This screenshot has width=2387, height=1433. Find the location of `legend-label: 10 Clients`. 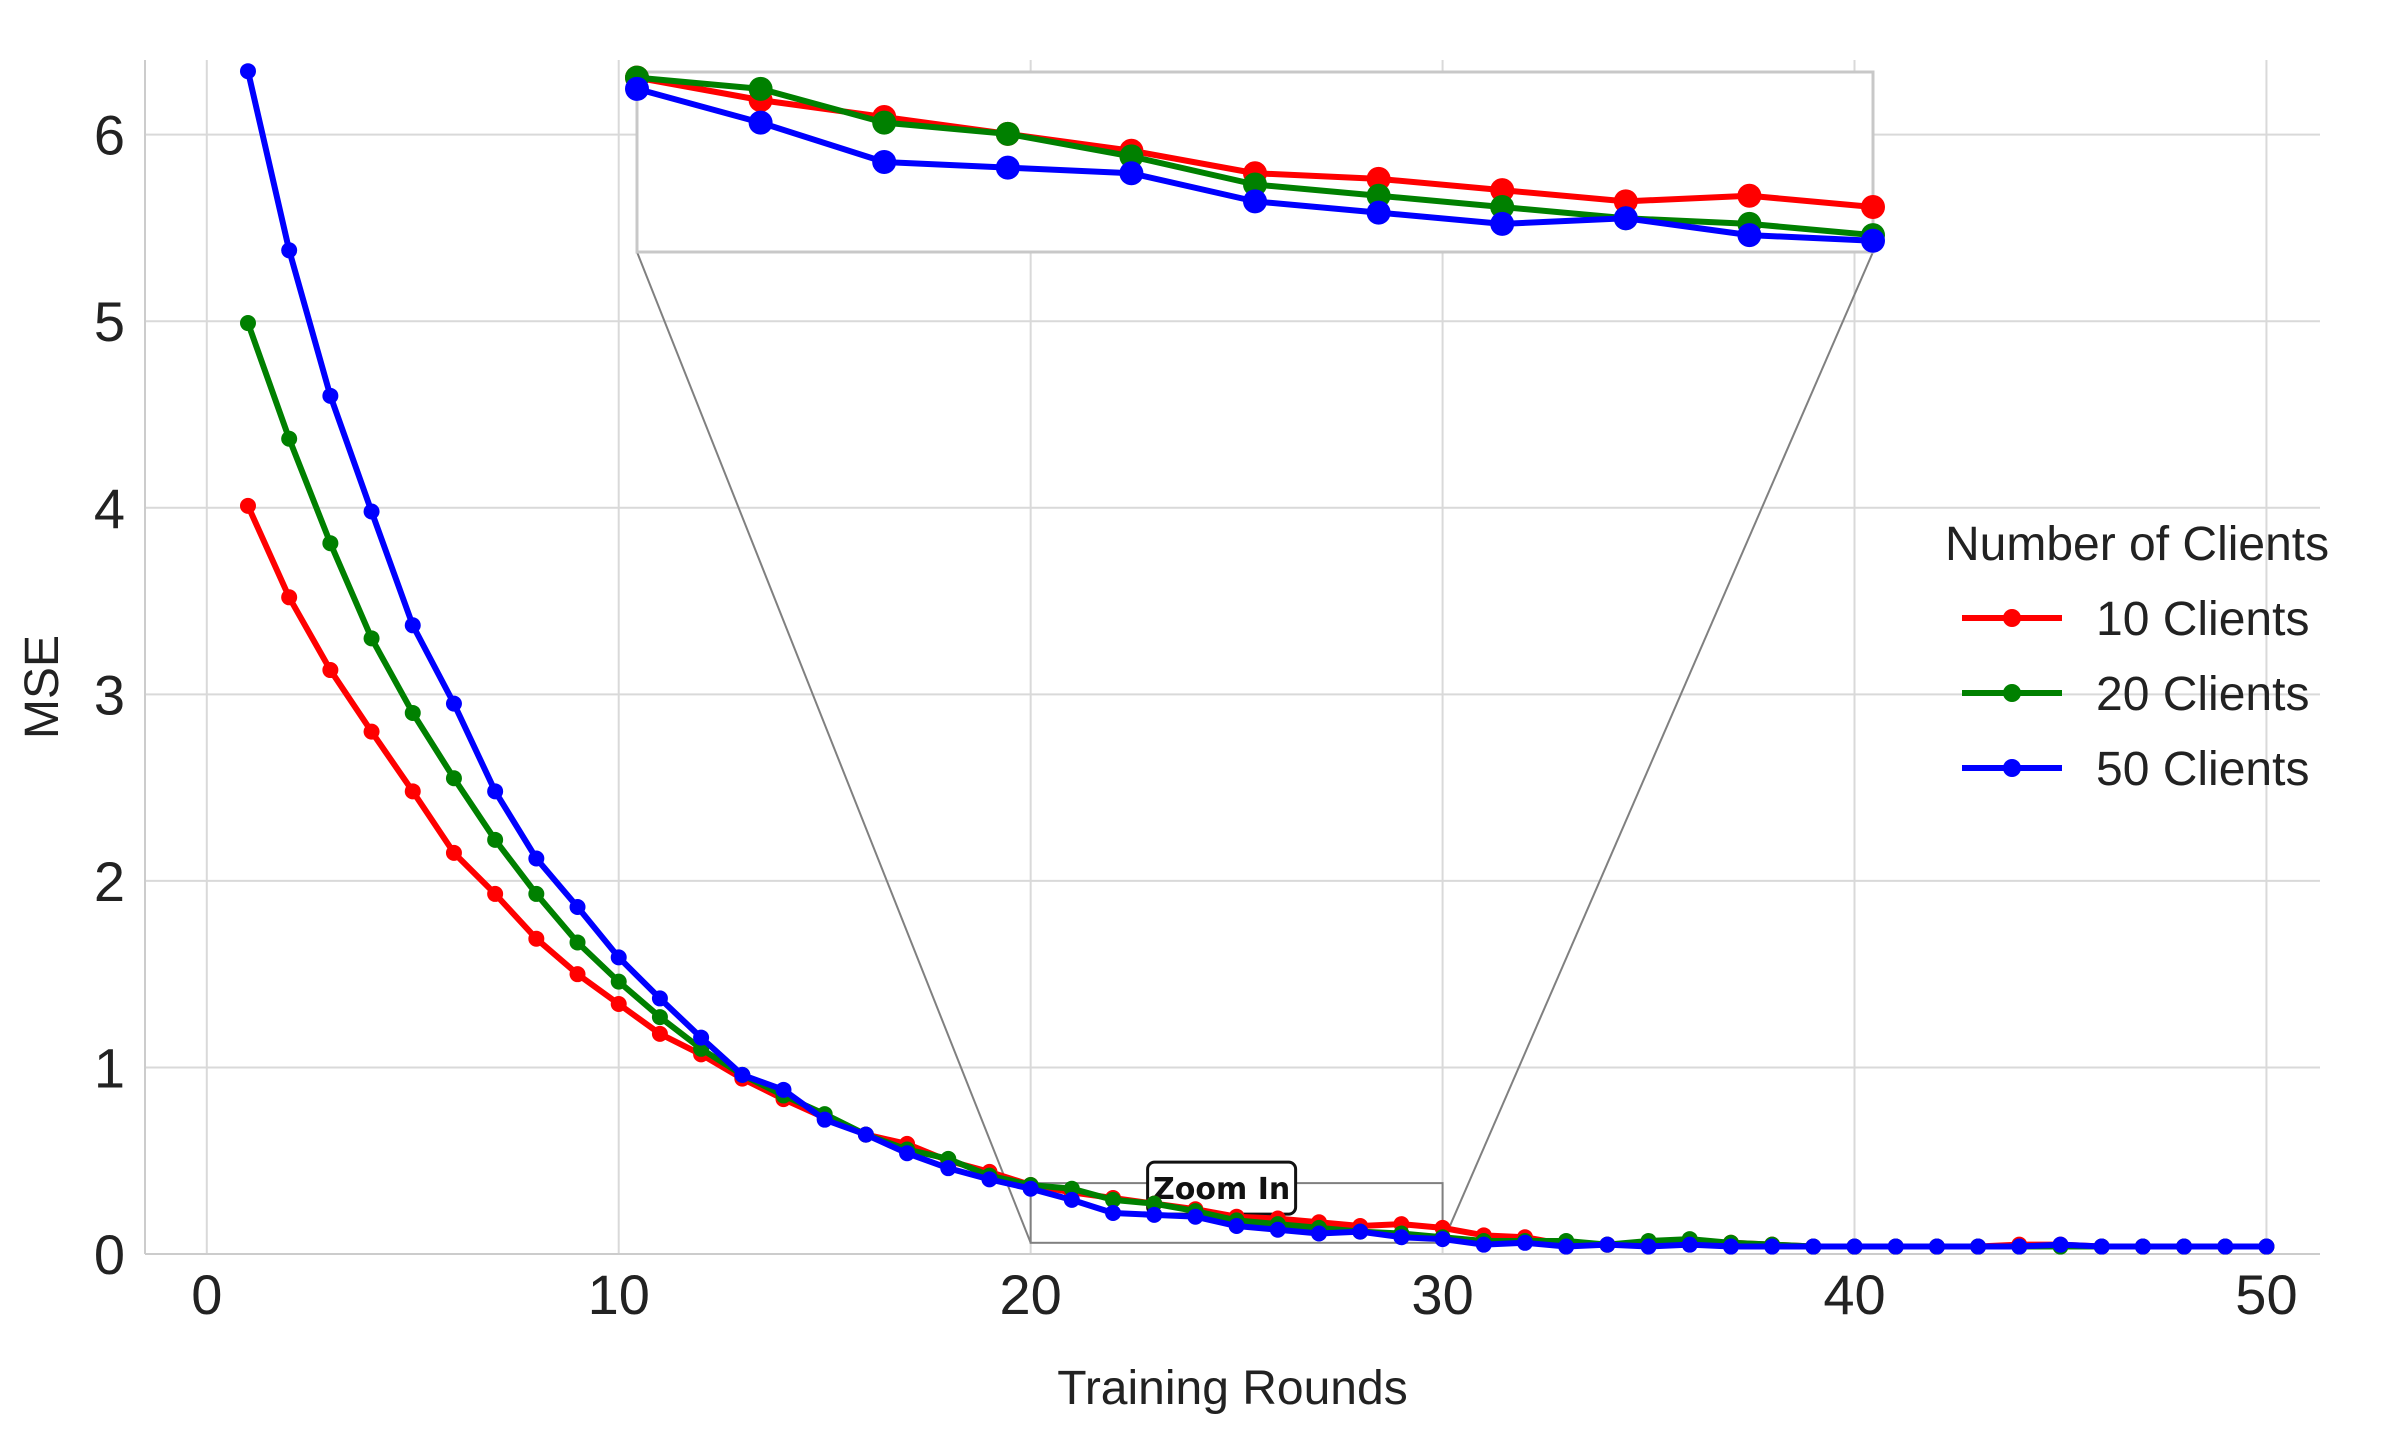

legend-label: 10 Clients is located at coordinates (2202, 619).